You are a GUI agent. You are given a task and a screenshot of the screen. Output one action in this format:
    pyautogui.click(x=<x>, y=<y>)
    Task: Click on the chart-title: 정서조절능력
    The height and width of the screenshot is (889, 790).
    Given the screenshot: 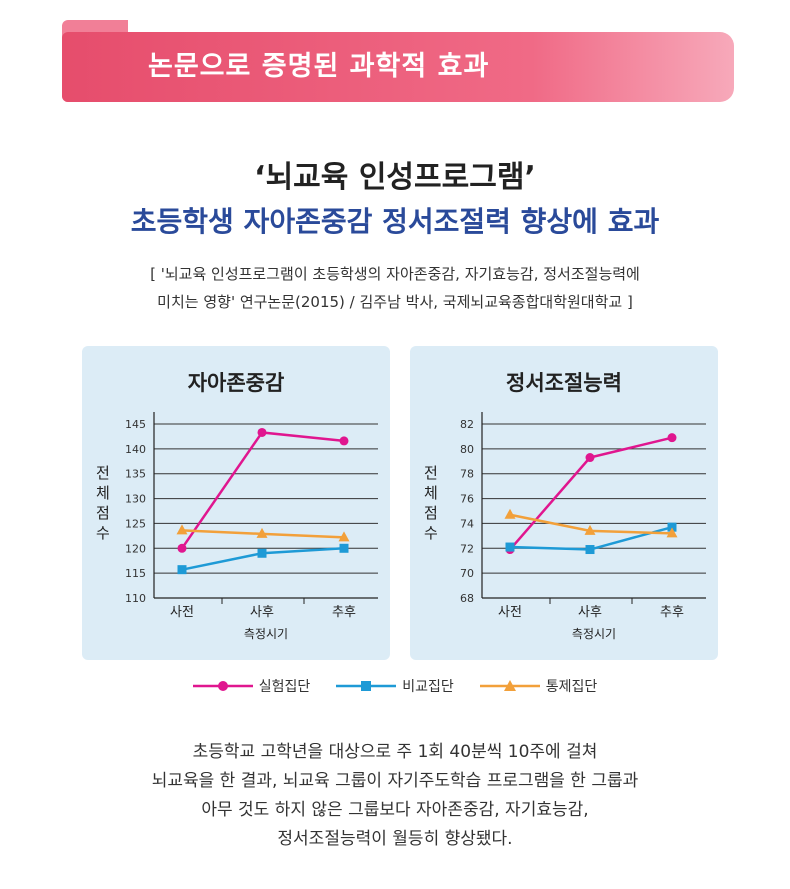 What is the action you would take?
    pyautogui.click(x=564, y=383)
    